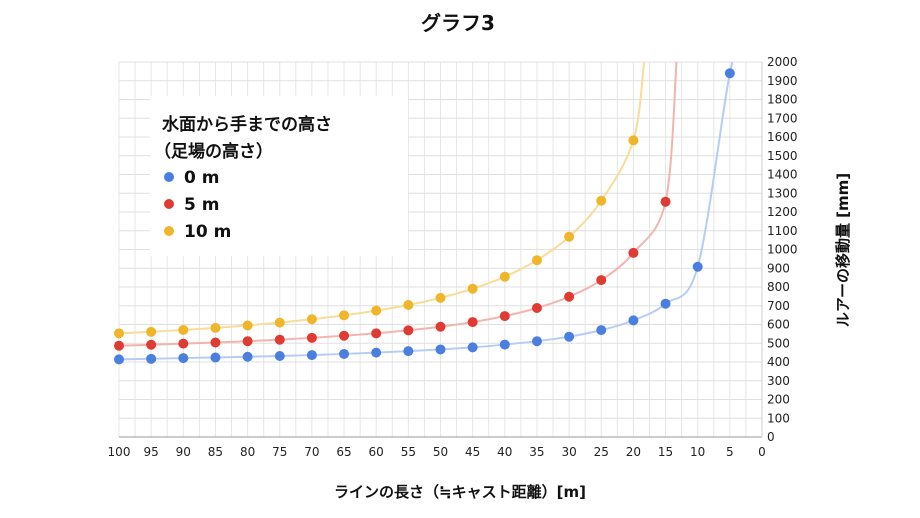  I want to click on y-tick-label: 800, so click(778, 287).